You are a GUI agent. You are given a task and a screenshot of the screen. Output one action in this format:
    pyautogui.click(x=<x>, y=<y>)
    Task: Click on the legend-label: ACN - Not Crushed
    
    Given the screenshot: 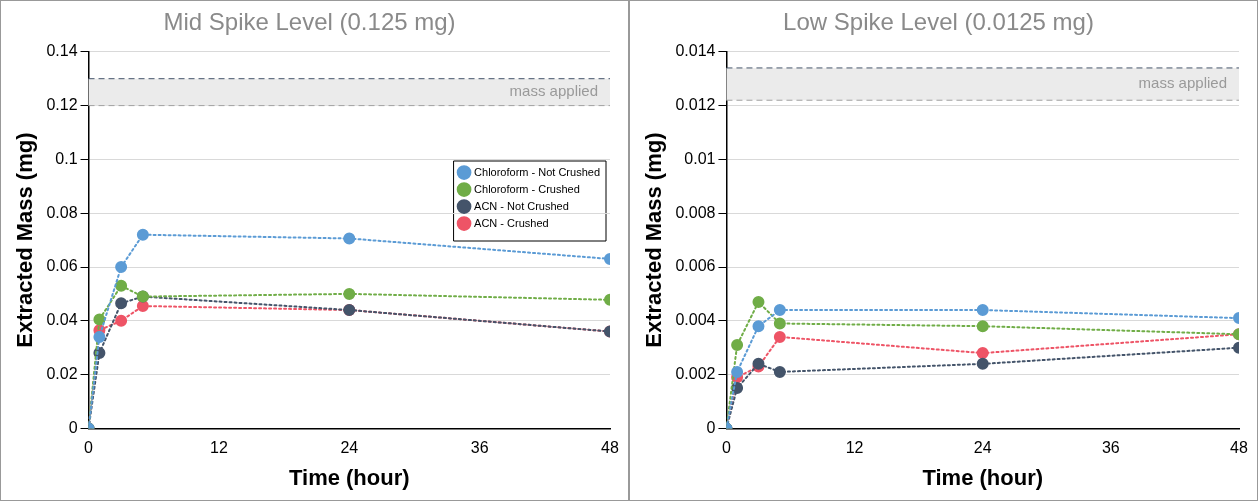 What is the action you would take?
    pyautogui.click(x=521, y=205)
    